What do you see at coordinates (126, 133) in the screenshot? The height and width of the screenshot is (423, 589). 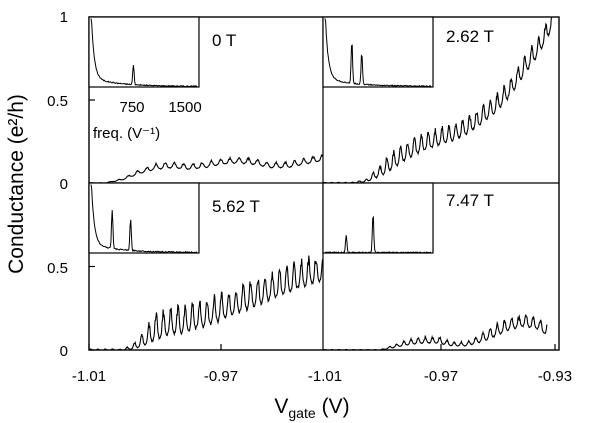 I see `inset-axis-label: freq. (V⁻¹)` at bounding box center [126, 133].